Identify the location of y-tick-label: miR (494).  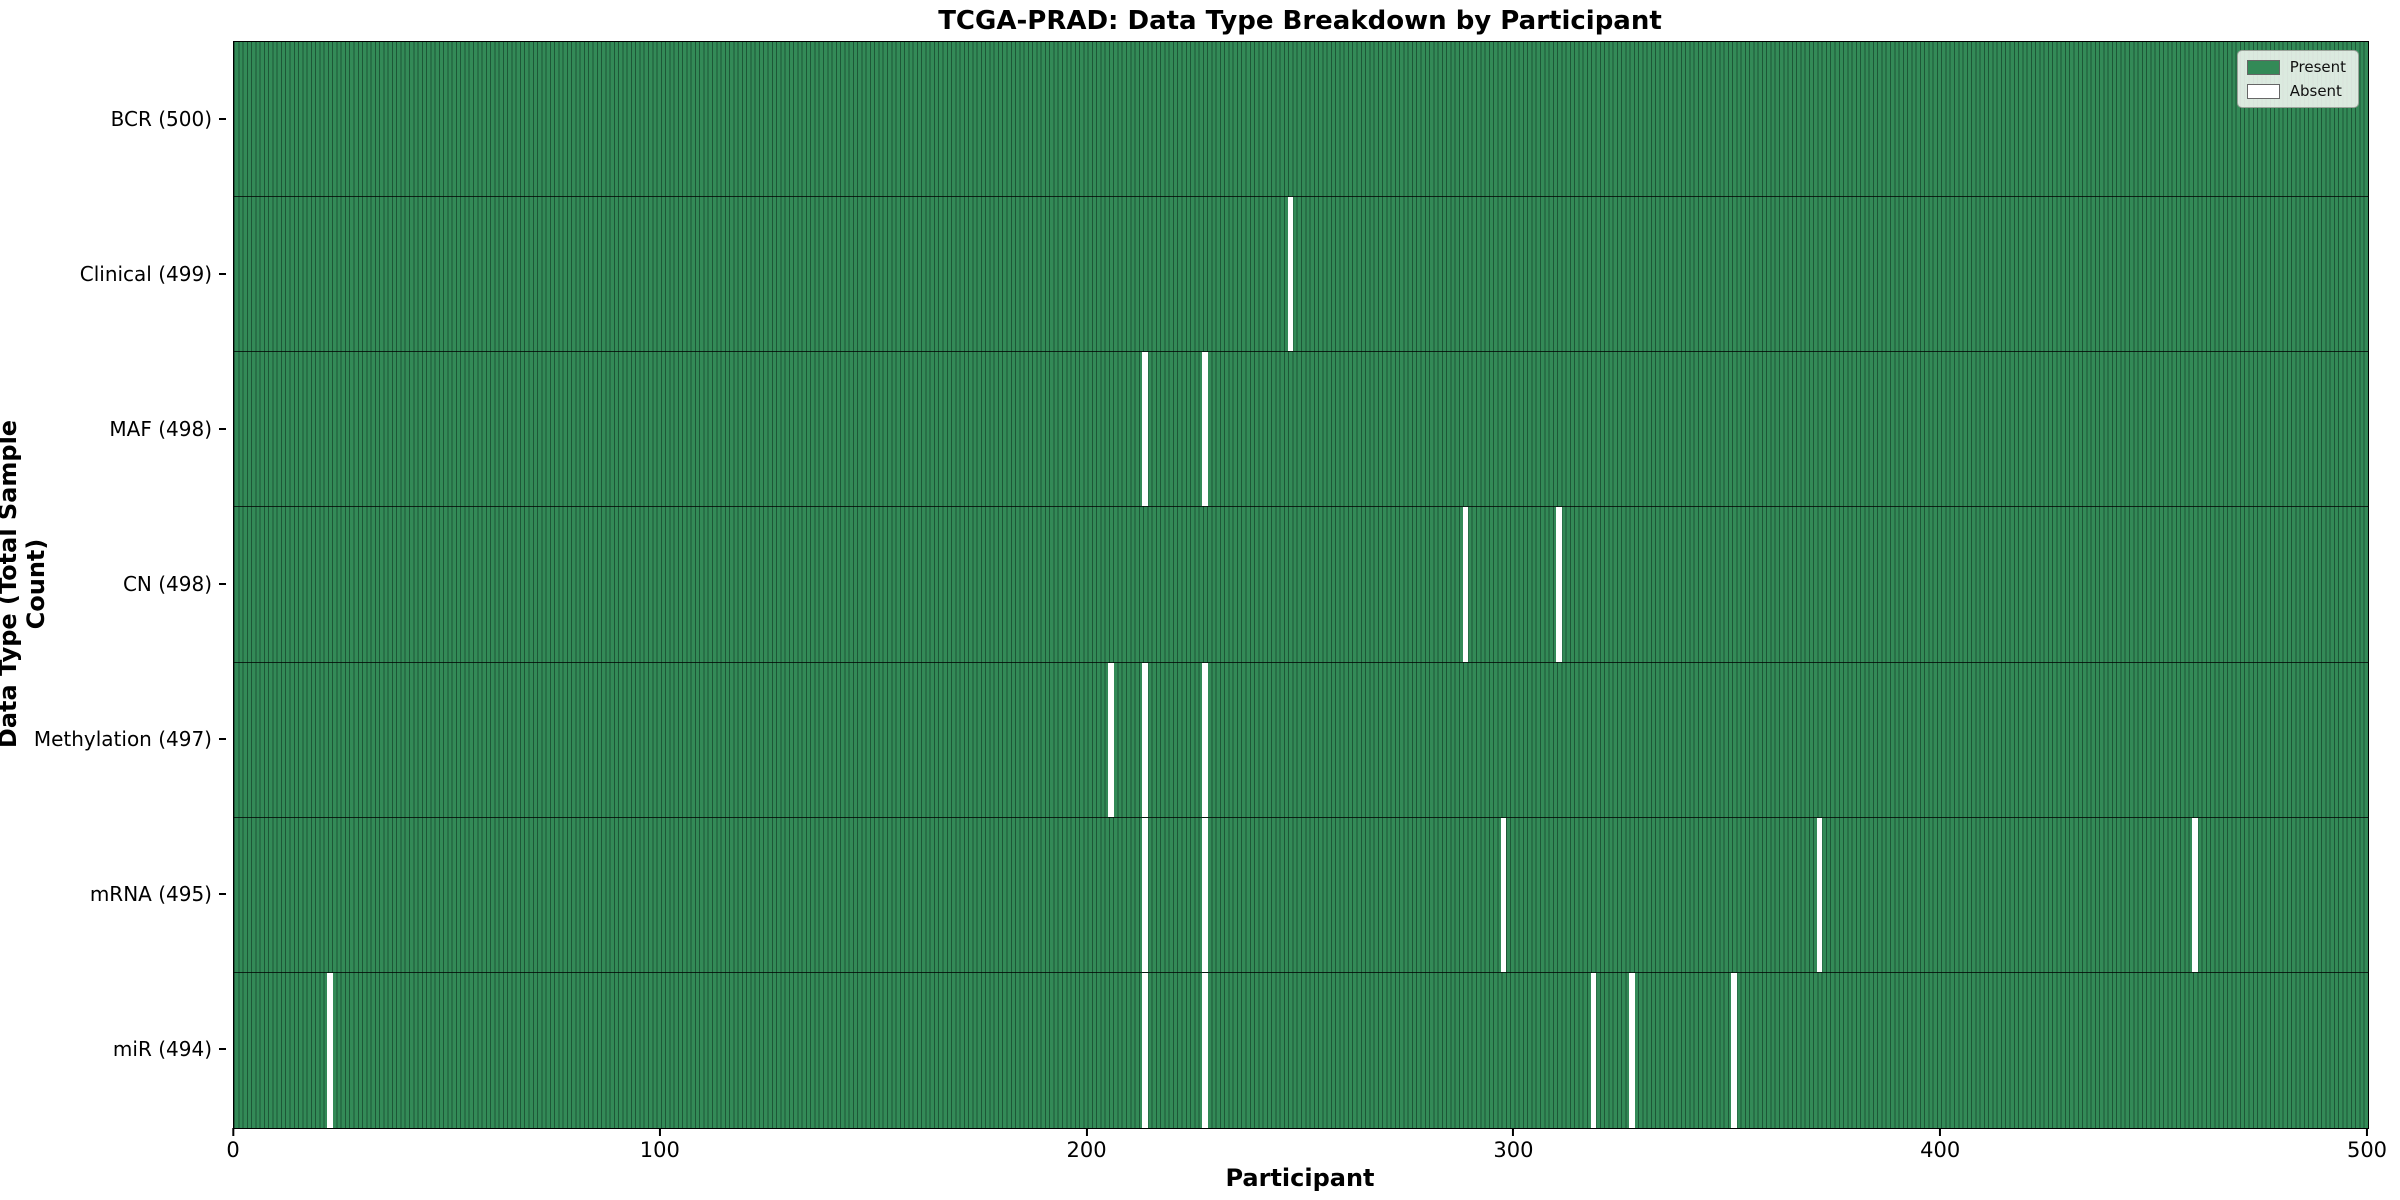
(162, 1049).